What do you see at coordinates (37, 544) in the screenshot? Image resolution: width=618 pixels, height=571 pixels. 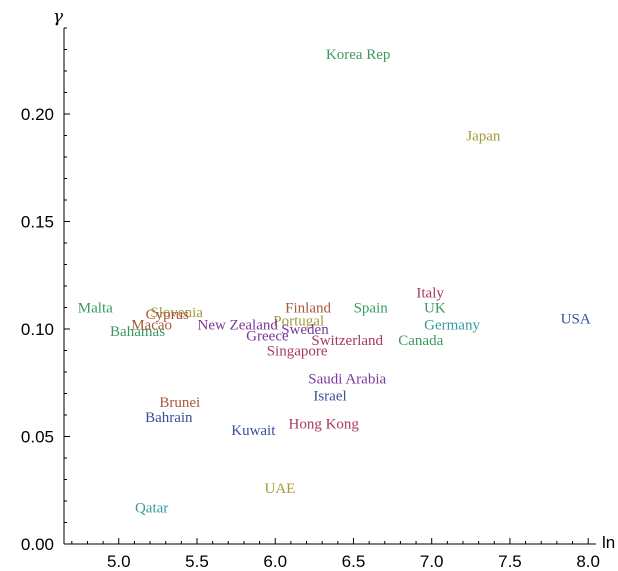 I see `y-tick-label: 0.00` at bounding box center [37, 544].